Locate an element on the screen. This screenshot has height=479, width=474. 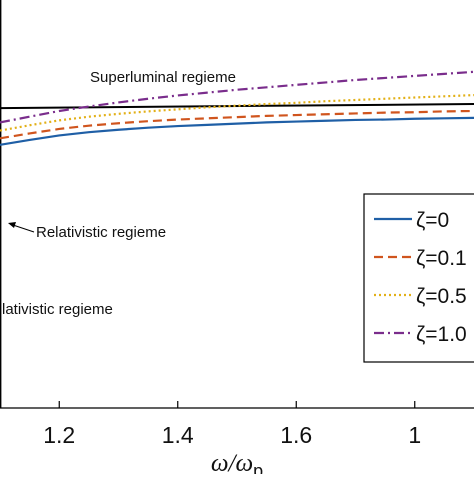
annotation-arrow-head is located at coordinates (12, 225).